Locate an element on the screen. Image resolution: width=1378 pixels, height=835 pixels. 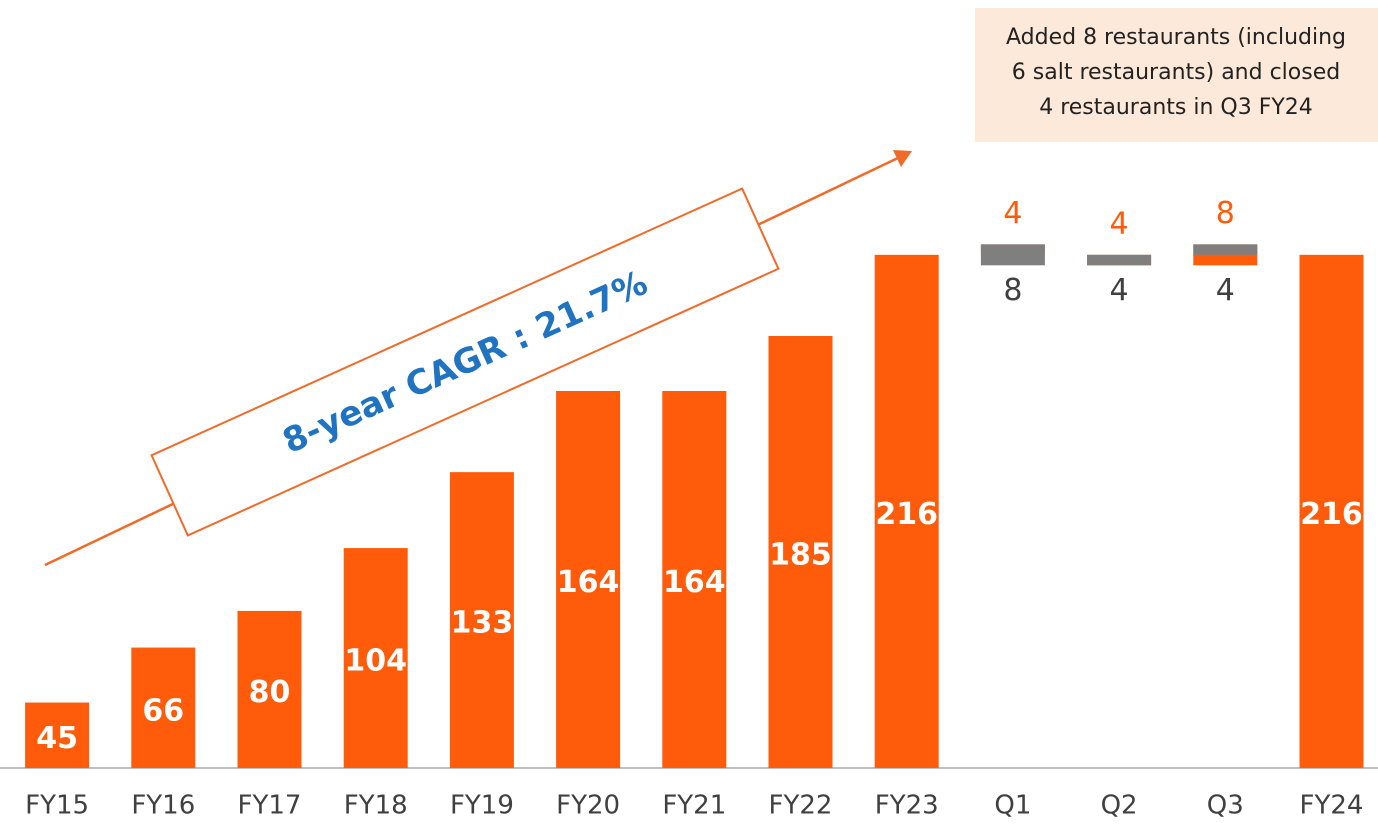
bar-label: 104 is located at coordinates (375, 661).